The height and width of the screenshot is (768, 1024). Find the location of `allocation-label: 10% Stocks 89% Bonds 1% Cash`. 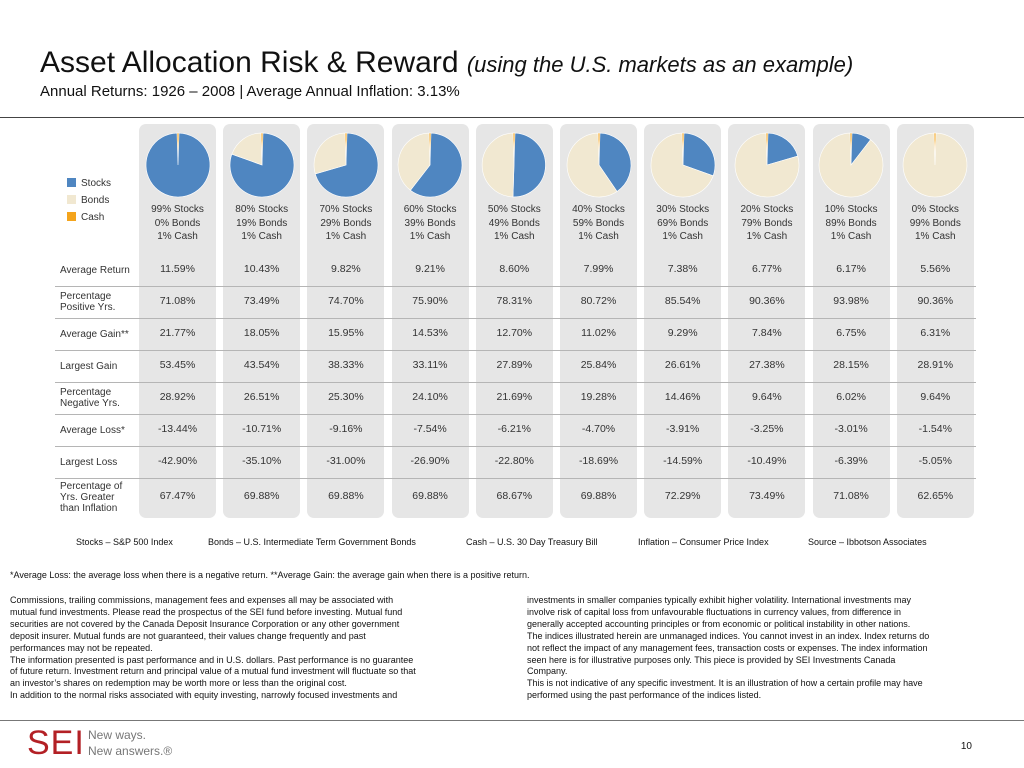

allocation-label: 10% Stocks 89% Bonds 1% Cash is located at coordinates (851, 223).